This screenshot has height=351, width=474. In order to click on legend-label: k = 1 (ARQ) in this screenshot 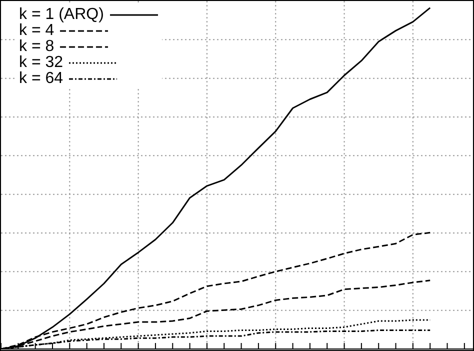, I will do `click(61, 14)`.